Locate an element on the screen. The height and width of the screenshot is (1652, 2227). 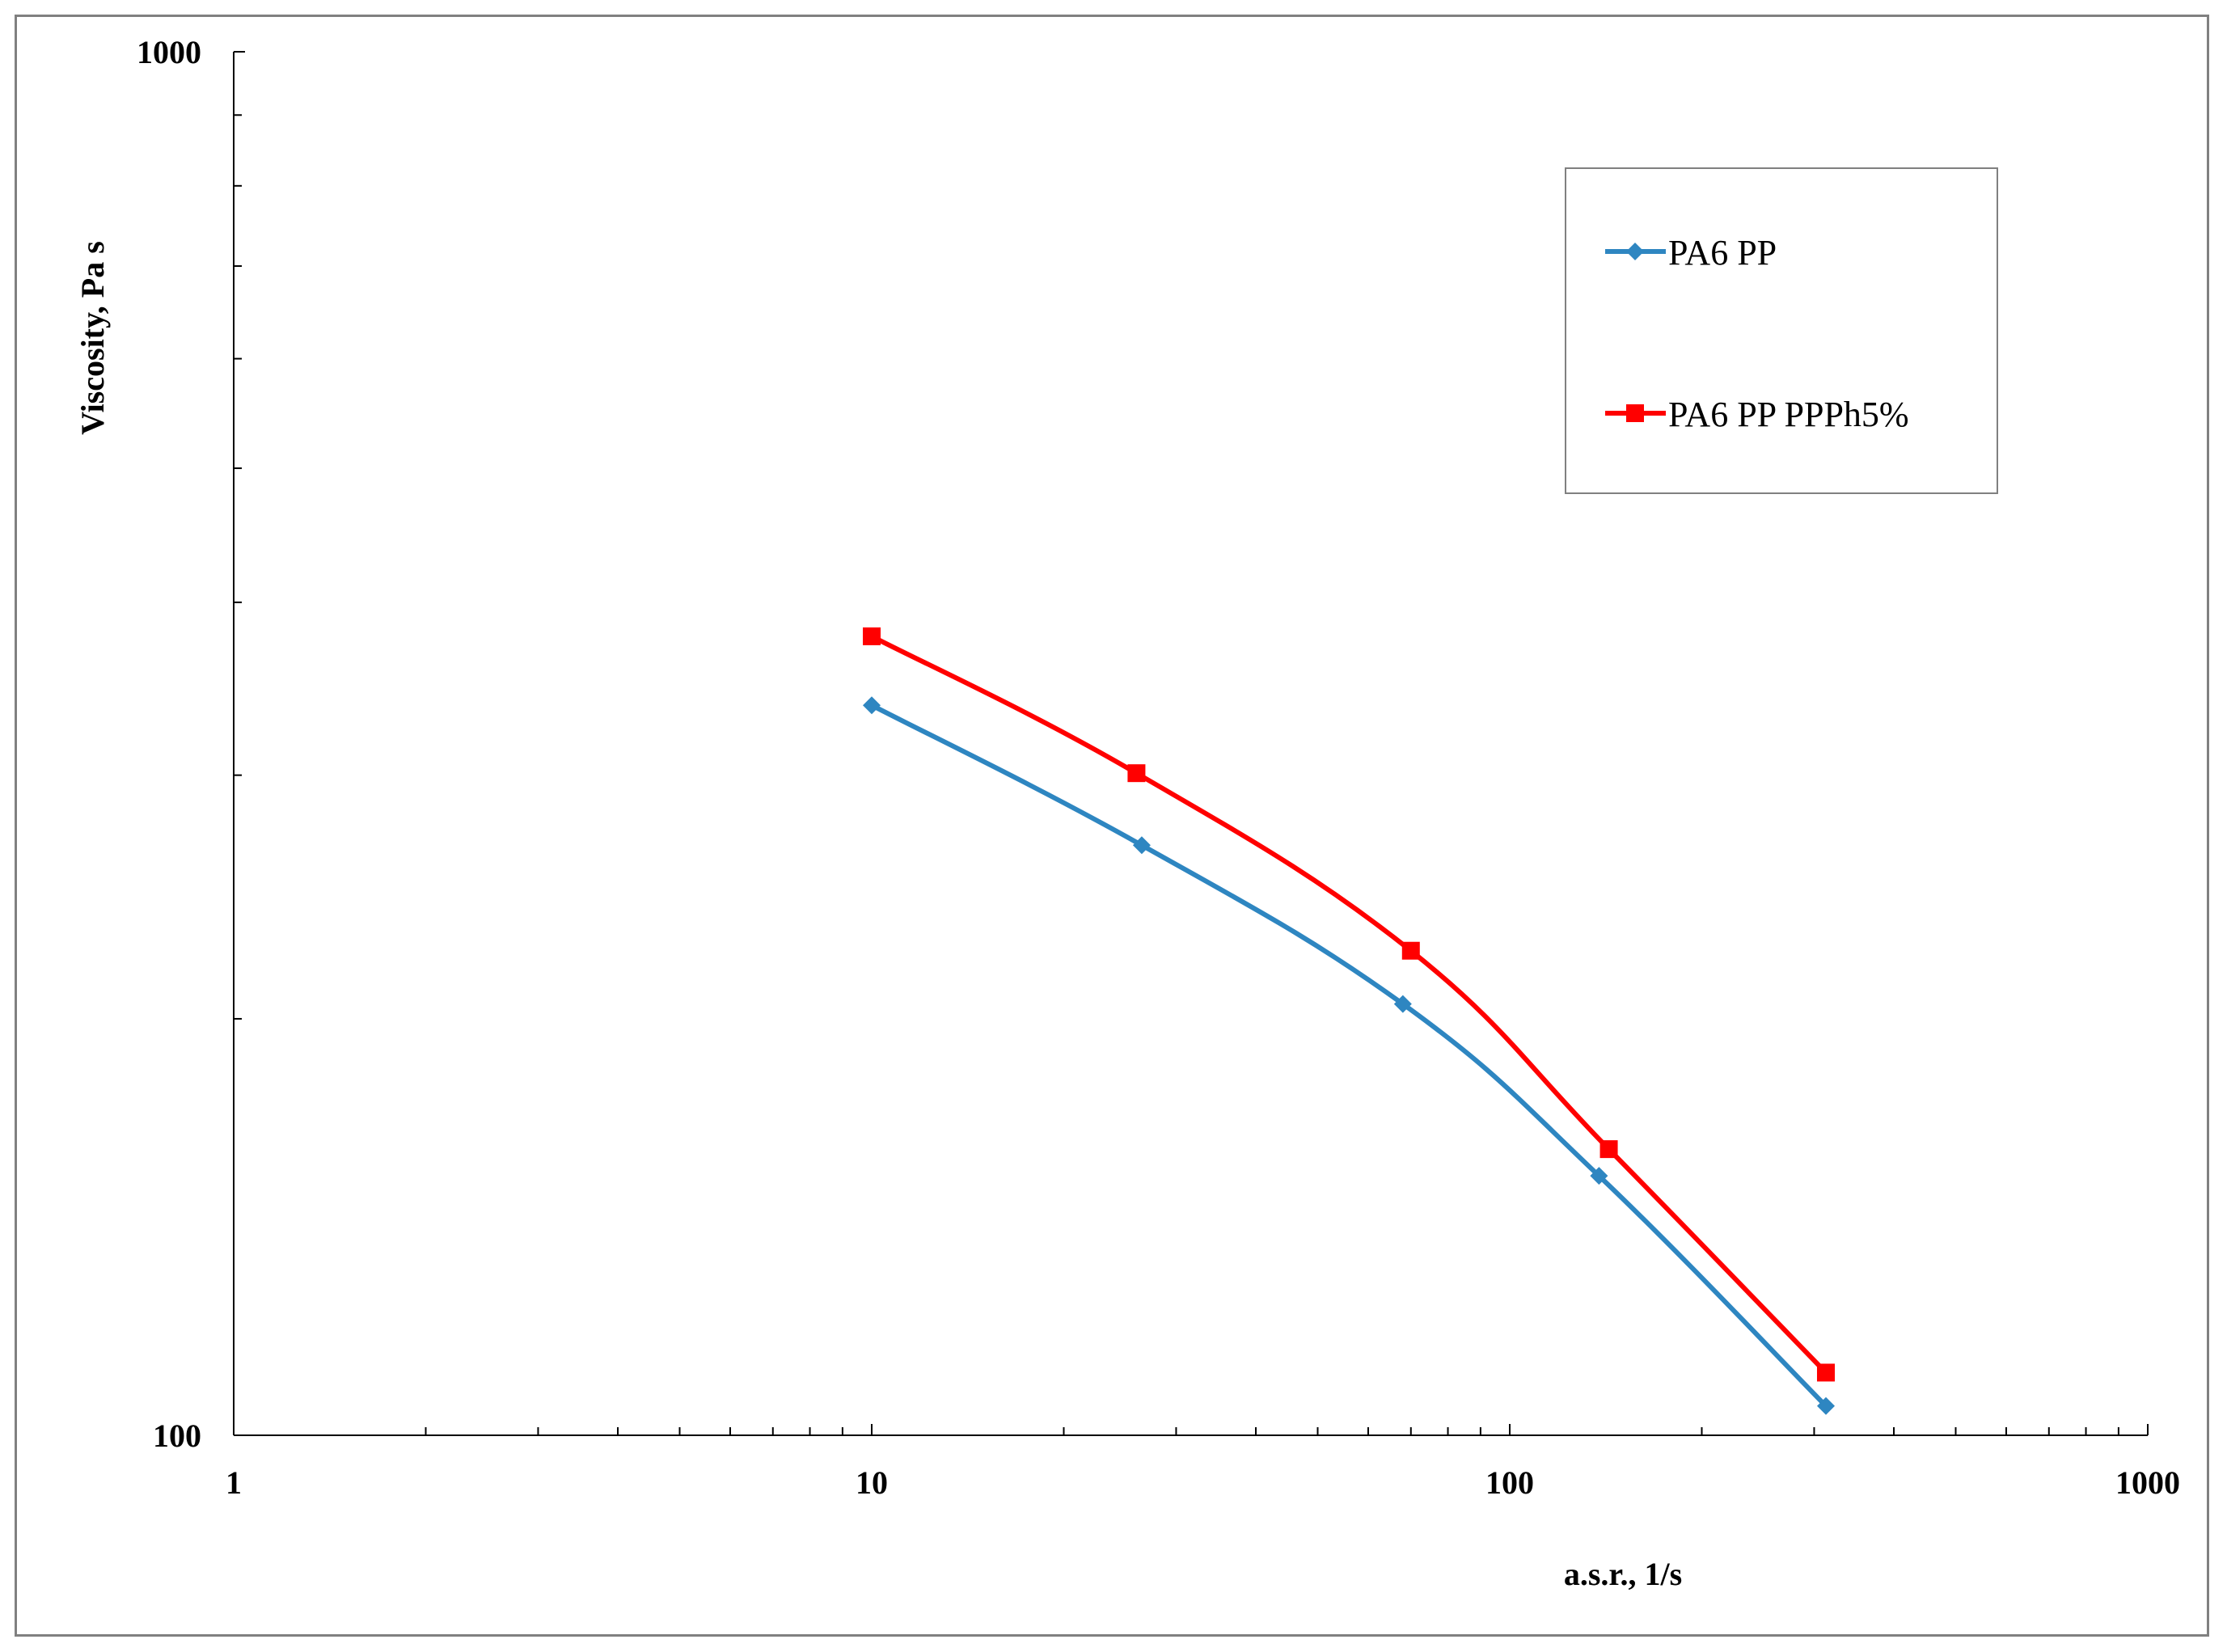
y-axis-title: Viscosity, Pa s is located at coordinates (92, 338).